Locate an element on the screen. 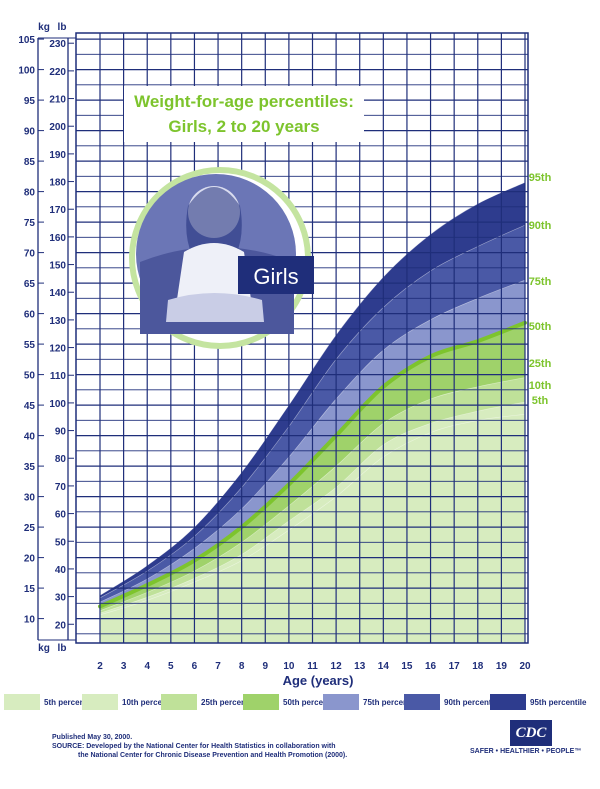  lb-tick-label: 200 is located at coordinates (57, 127).